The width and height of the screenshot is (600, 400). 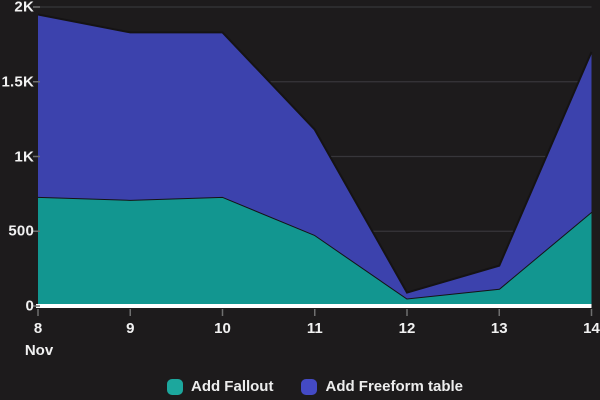 I want to click on legend-item-add-fallout: Add Fallout, so click(x=220, y=386).